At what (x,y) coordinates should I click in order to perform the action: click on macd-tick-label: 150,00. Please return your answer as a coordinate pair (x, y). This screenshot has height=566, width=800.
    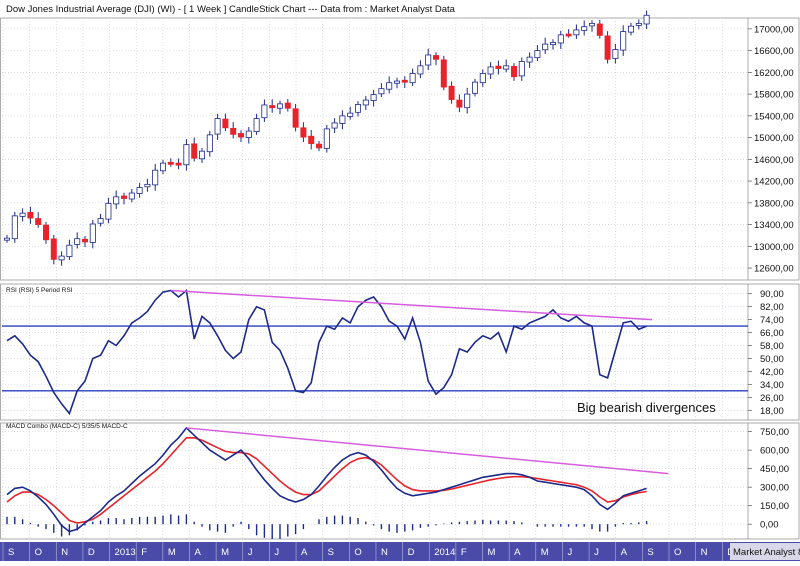
    Looking at the image, I should click on (774, 506).